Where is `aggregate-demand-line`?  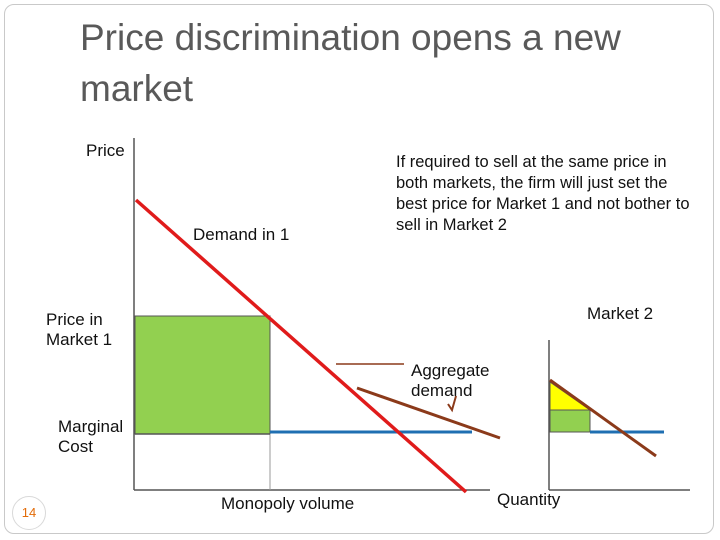
aggregate-demand-line is located at coordinates (428, 413).